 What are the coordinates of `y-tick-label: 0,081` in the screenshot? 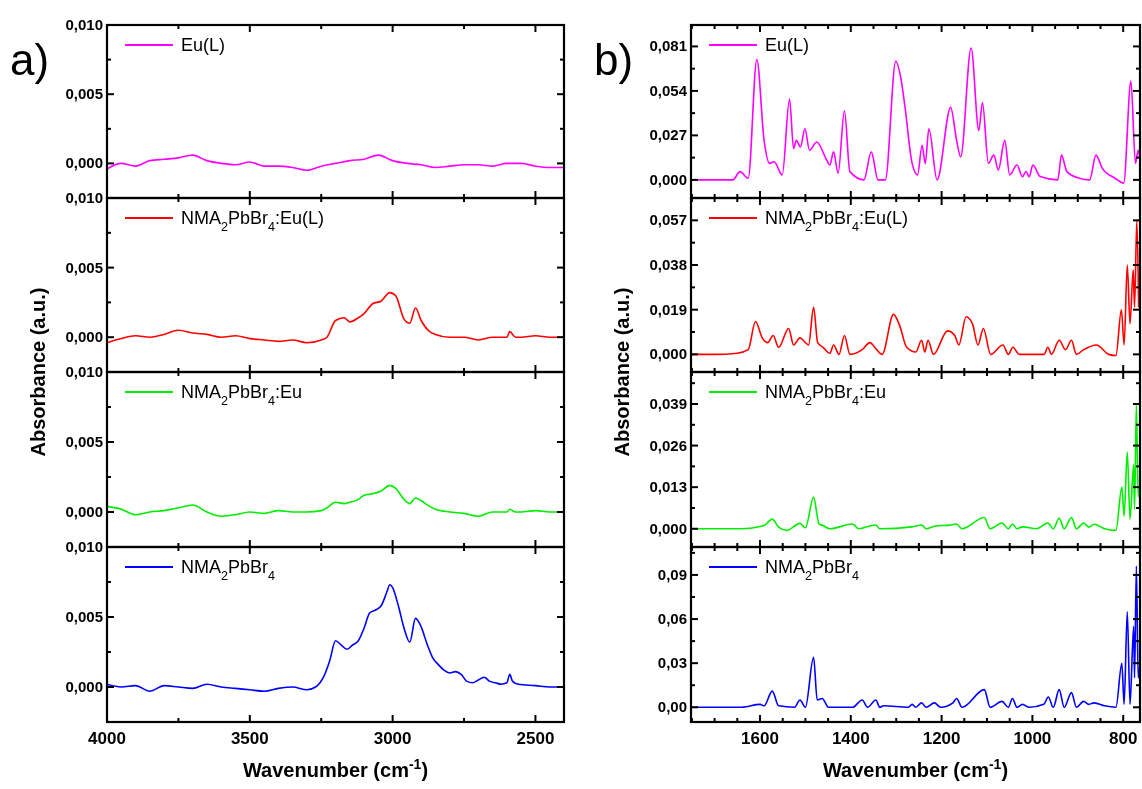 It's located at (668, 46).